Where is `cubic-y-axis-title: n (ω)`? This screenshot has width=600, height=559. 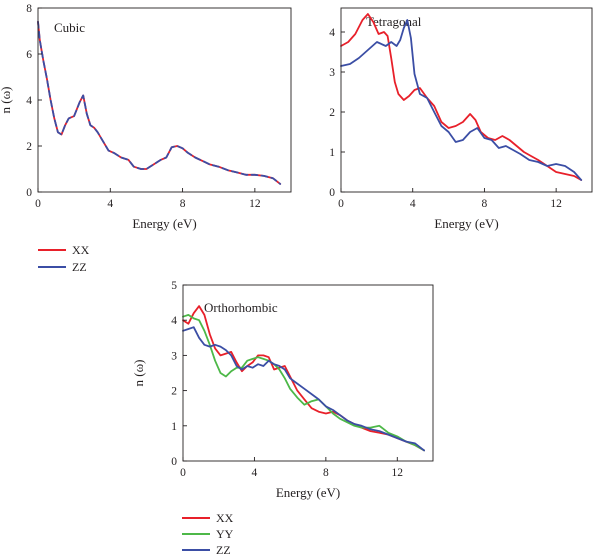
cubic-y-axis-title: n (ω) is located at coordinates (6, 100).